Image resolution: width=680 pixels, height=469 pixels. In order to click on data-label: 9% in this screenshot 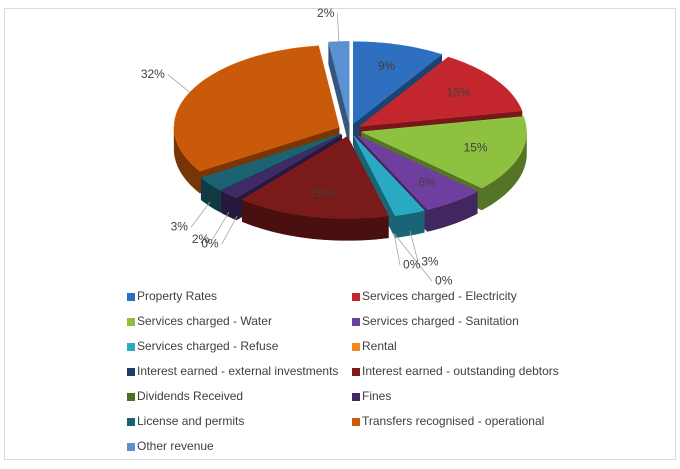, I will do `click(387, 66)`.